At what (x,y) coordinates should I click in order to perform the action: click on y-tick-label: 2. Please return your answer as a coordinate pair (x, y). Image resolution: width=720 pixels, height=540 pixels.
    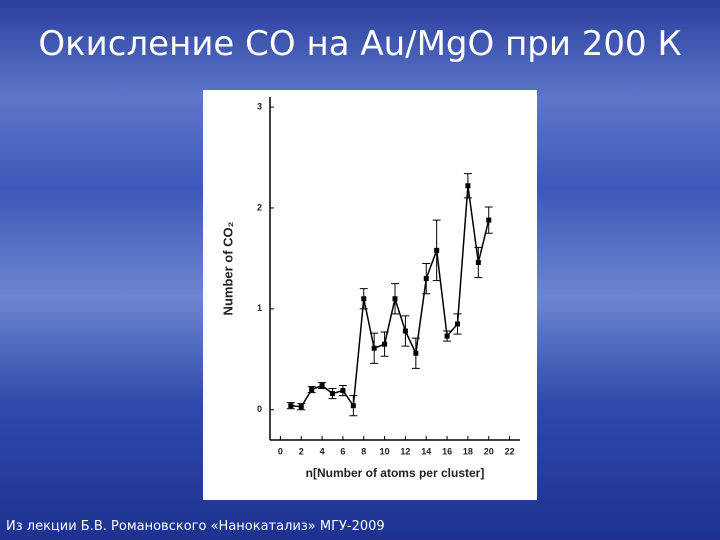
    Looking at the image, I should click on (259, 207).